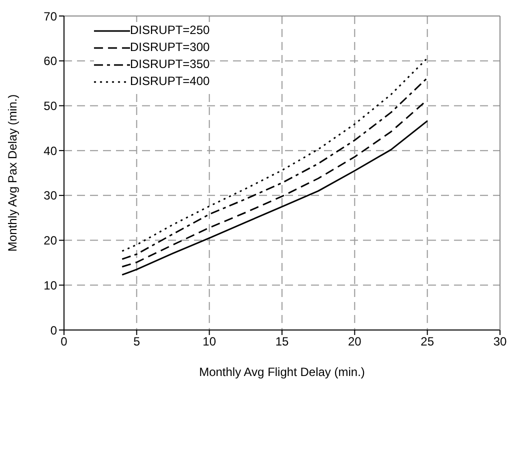 The image size is (513, 464). What do you see at coordinates (170, 64) in the screenshot?
I see `legend-label: DISRUPT=350` at bounding box center [170, 64].